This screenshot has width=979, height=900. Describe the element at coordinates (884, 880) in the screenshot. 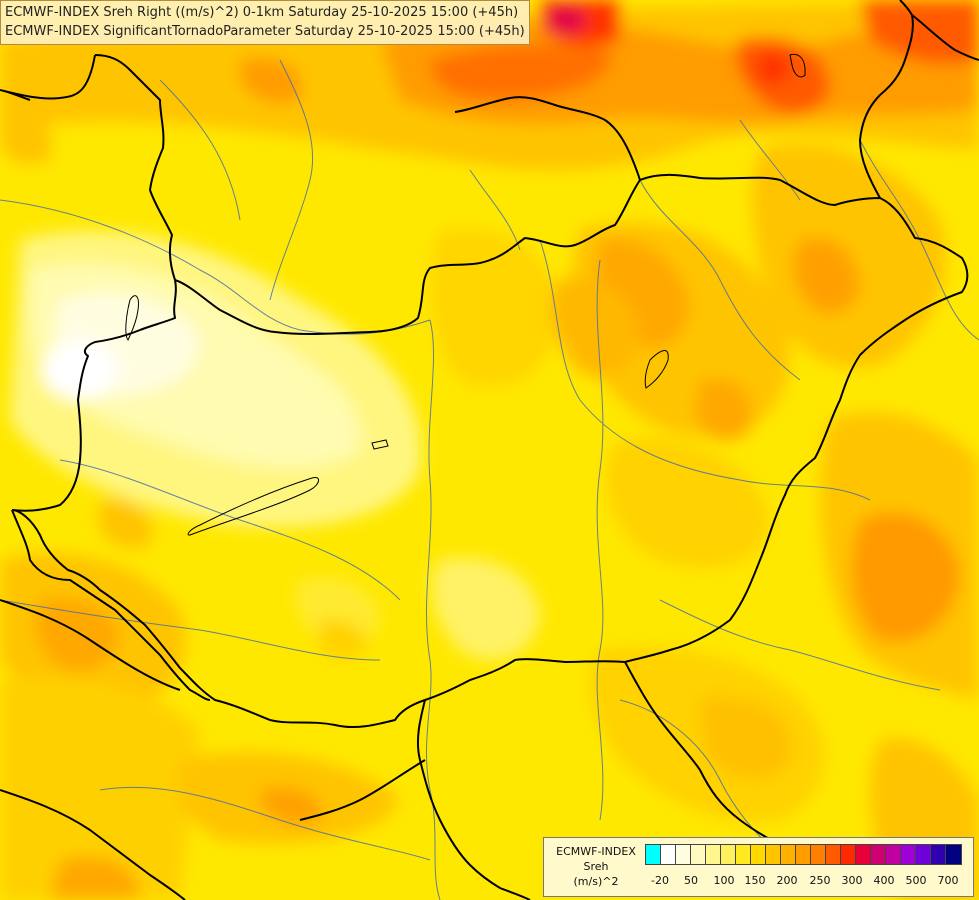

I see `legend-tick-label: 400` at that location.